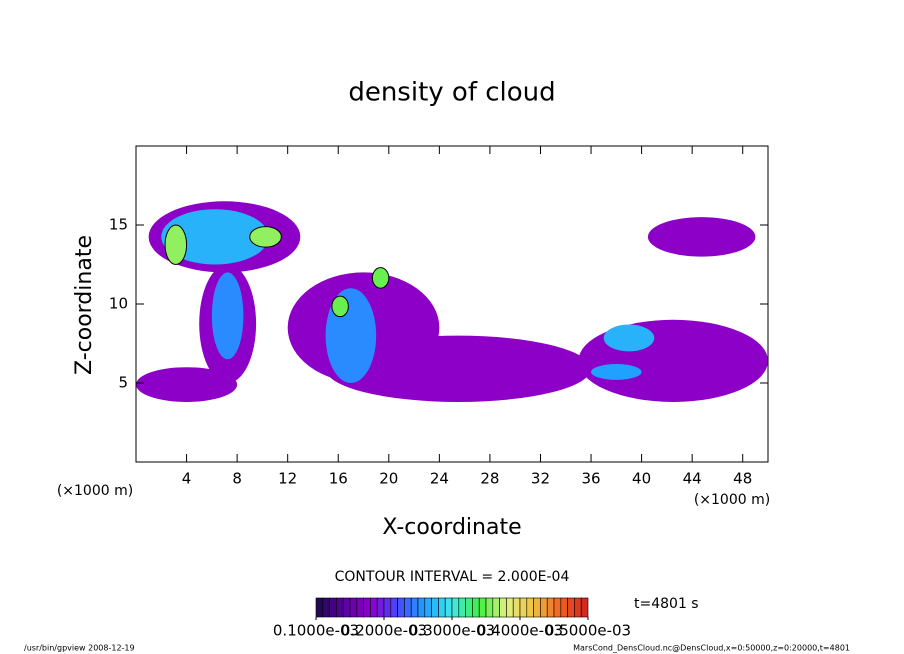 The image size is (904, 654). What do you see at coordinates (287, 479) in the screenshot?
I see `x-tick-label: 12` at bounding box center [287, 479].